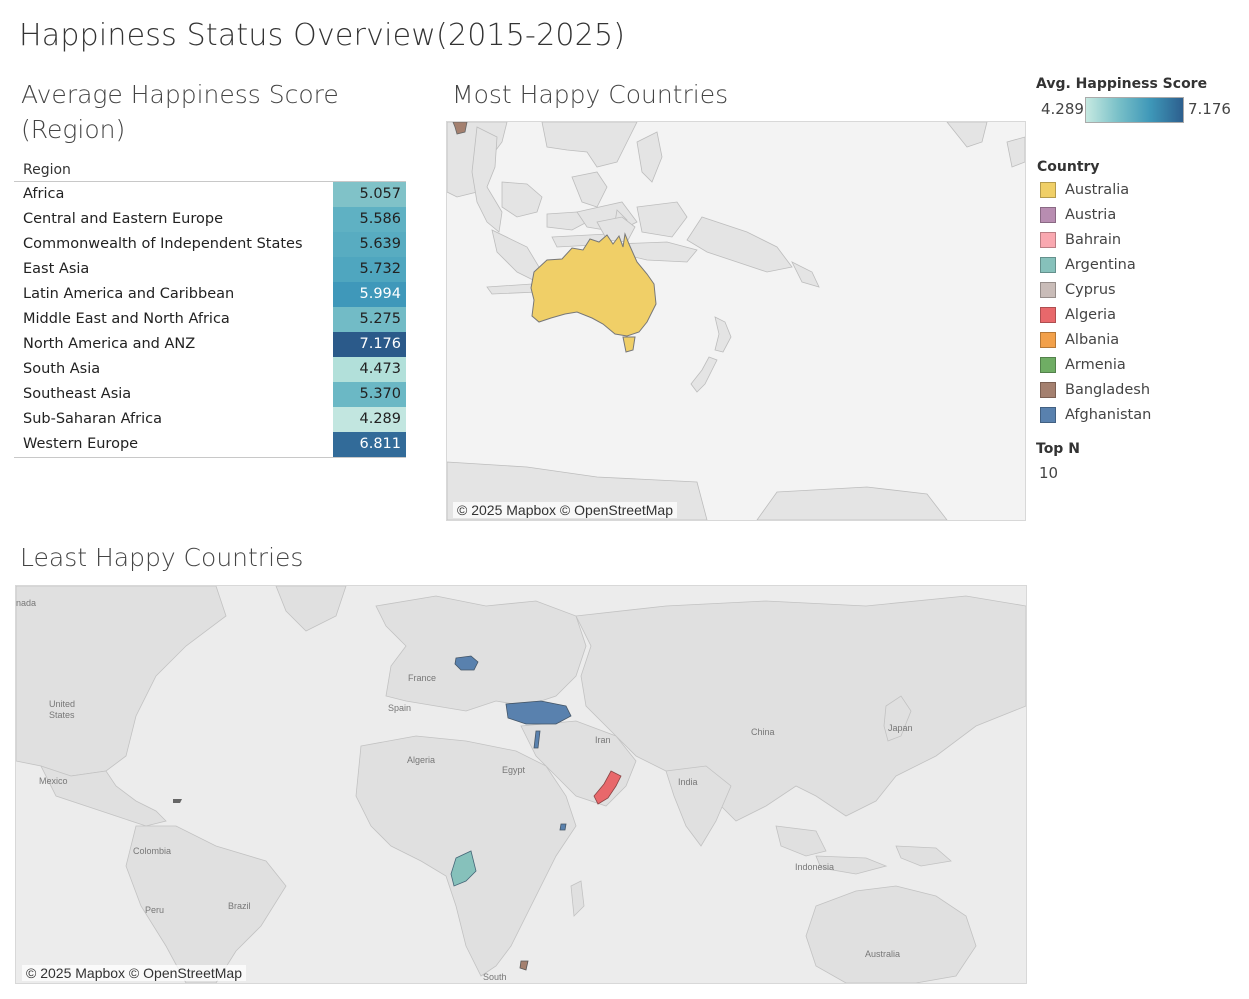  Describe the element at coordinates (56, 269) in the screenshot. I see `region-name: East Asia` at that location.